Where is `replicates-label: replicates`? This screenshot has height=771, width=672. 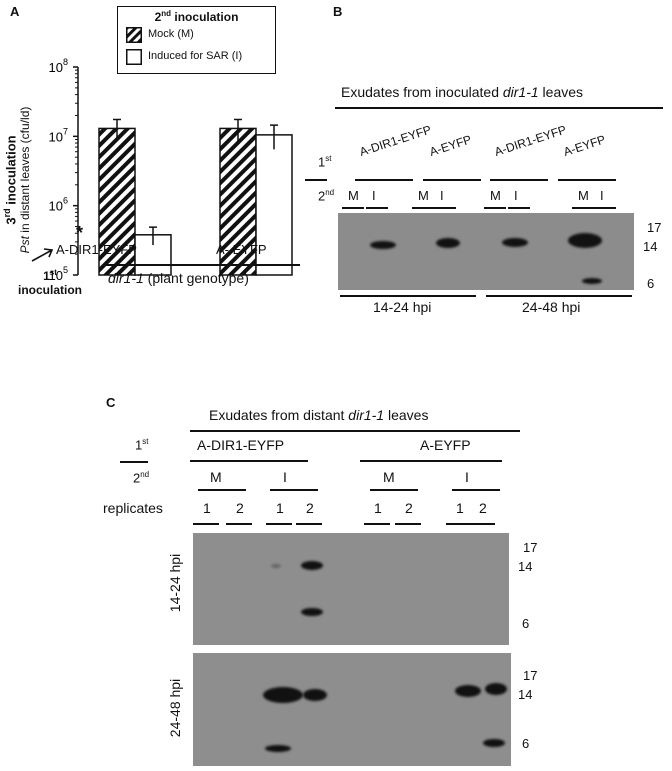 replicates-label: replicates is located at coordinates (133, 508).